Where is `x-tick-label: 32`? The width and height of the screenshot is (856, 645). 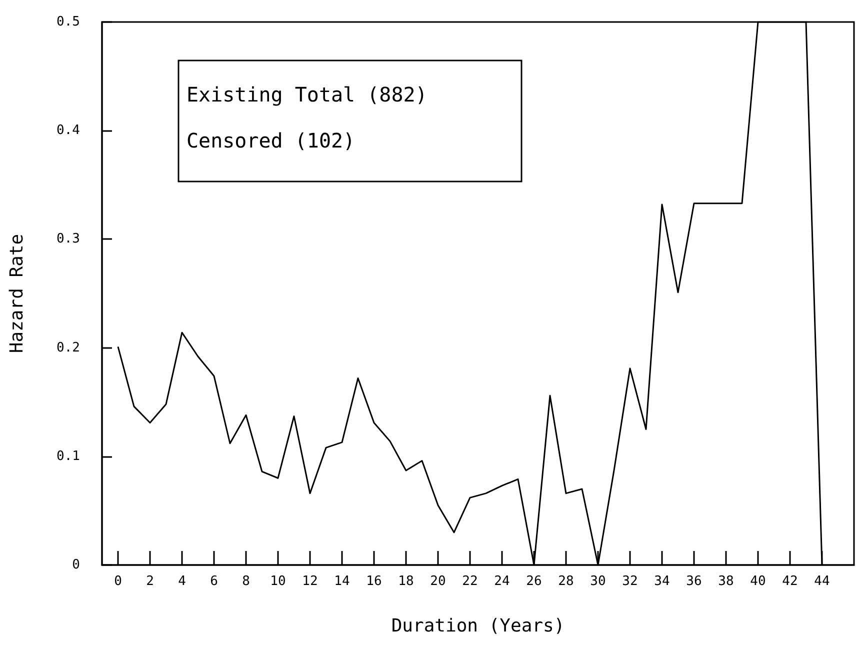
x-tick-label: 32 is located at coordinates (630, 581).